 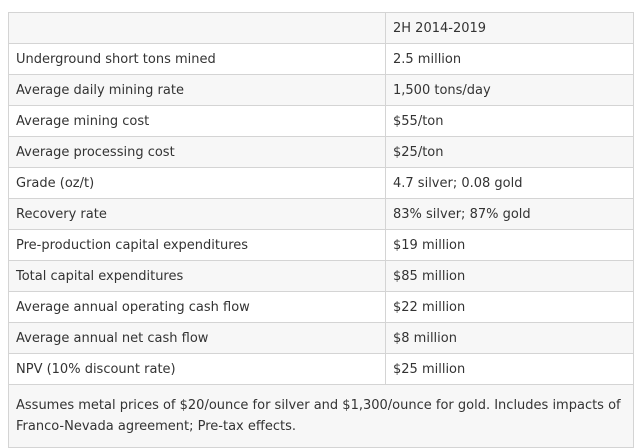 I want to click on row-label: Average processing cost, so click(x=197, y=152).